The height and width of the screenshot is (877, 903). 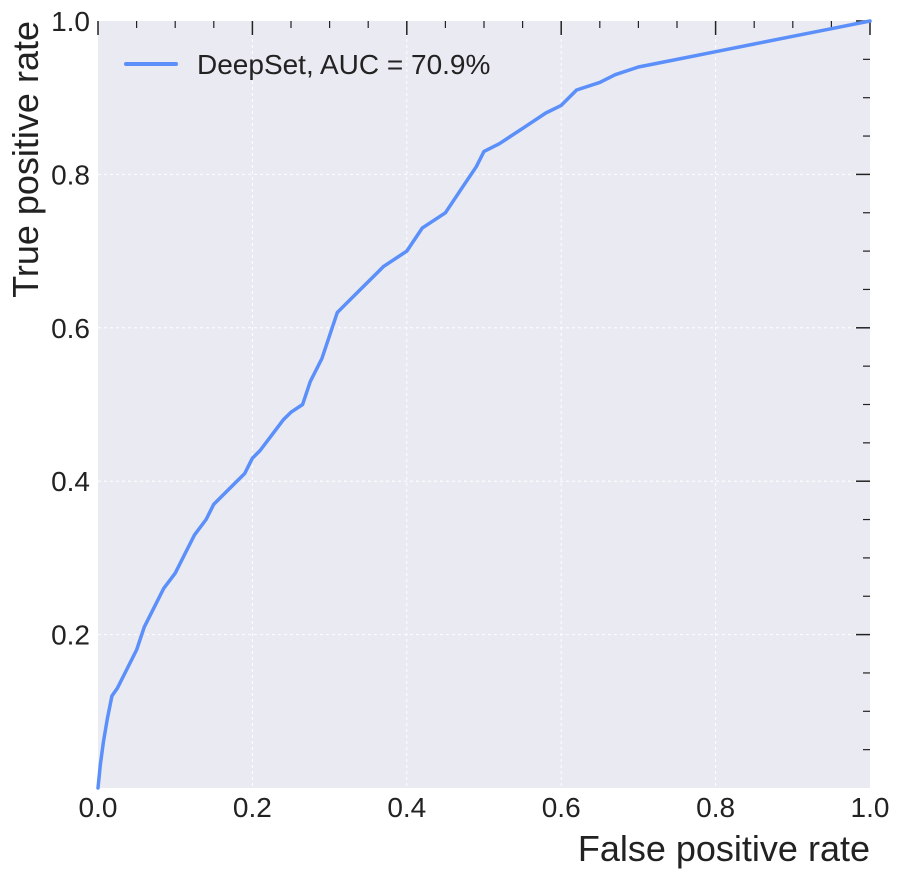 I want to click on x-tick-label: 0.2, so click(x=252, y=807).